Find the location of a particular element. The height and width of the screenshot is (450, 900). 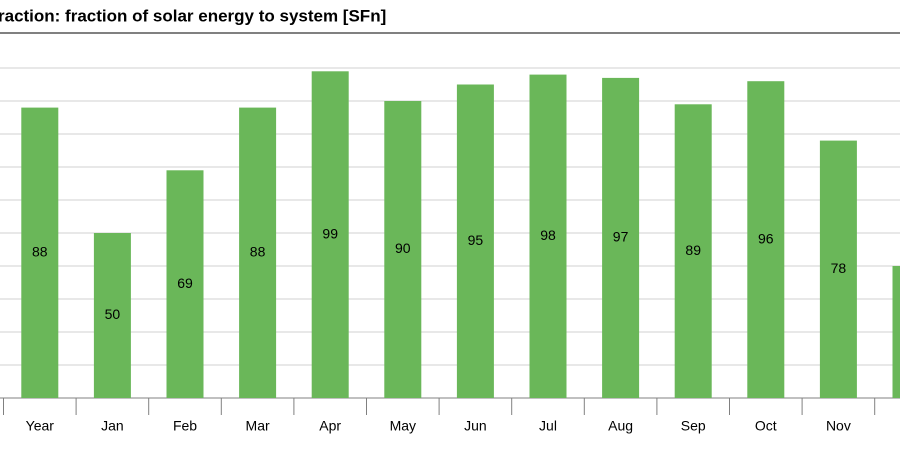

x-tick-label: Sep is located at coordinates (693, 426).